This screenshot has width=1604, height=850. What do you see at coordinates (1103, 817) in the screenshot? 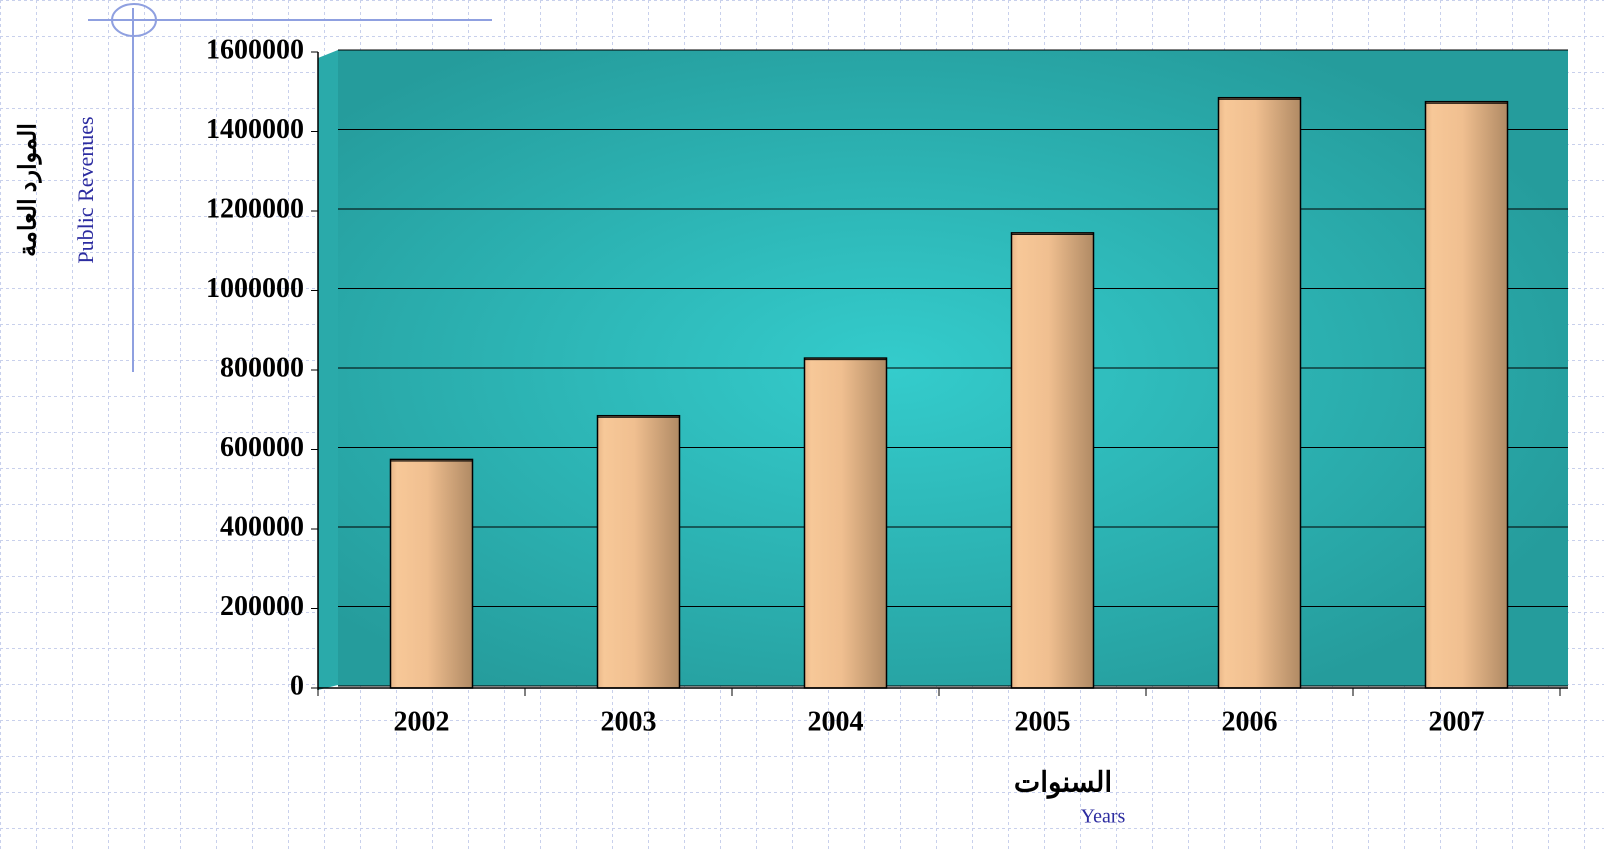
I see `x-axis-title-en: Years` at bounding box center [1103, 817].